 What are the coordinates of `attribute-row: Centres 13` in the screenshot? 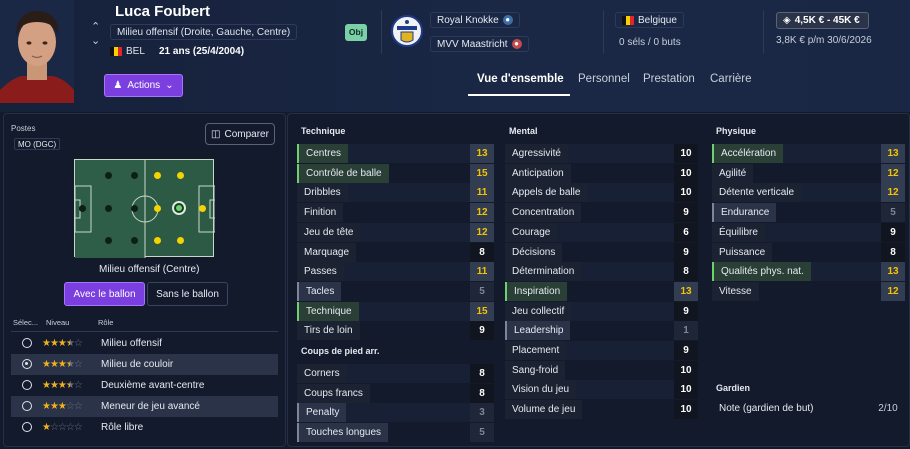 It's located at (395, 153).